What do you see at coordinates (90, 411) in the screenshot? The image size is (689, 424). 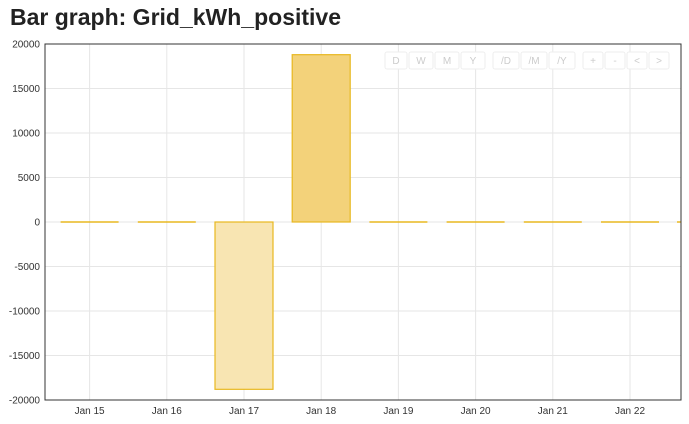 I see `x-tick-label: Jan 15` at bounding box center [90, 411].